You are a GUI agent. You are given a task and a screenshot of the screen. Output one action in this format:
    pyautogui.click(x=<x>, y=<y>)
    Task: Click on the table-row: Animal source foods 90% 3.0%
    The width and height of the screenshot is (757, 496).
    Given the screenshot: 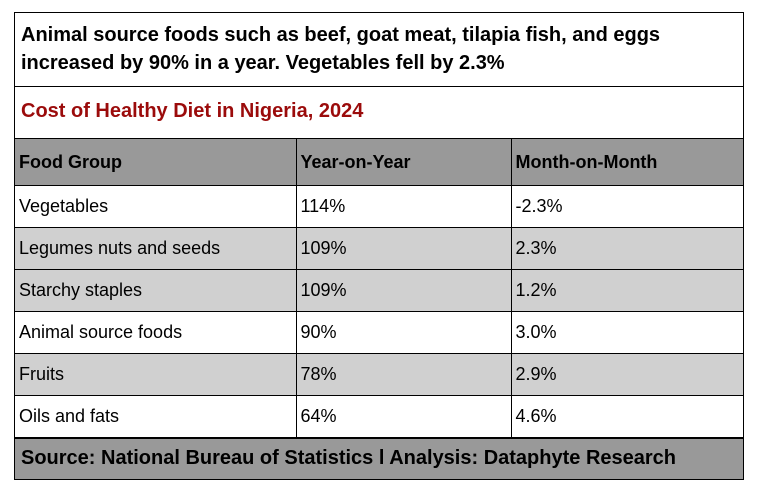 What is the action you would take?
    pyautogui.click(x=379, y=332)
    